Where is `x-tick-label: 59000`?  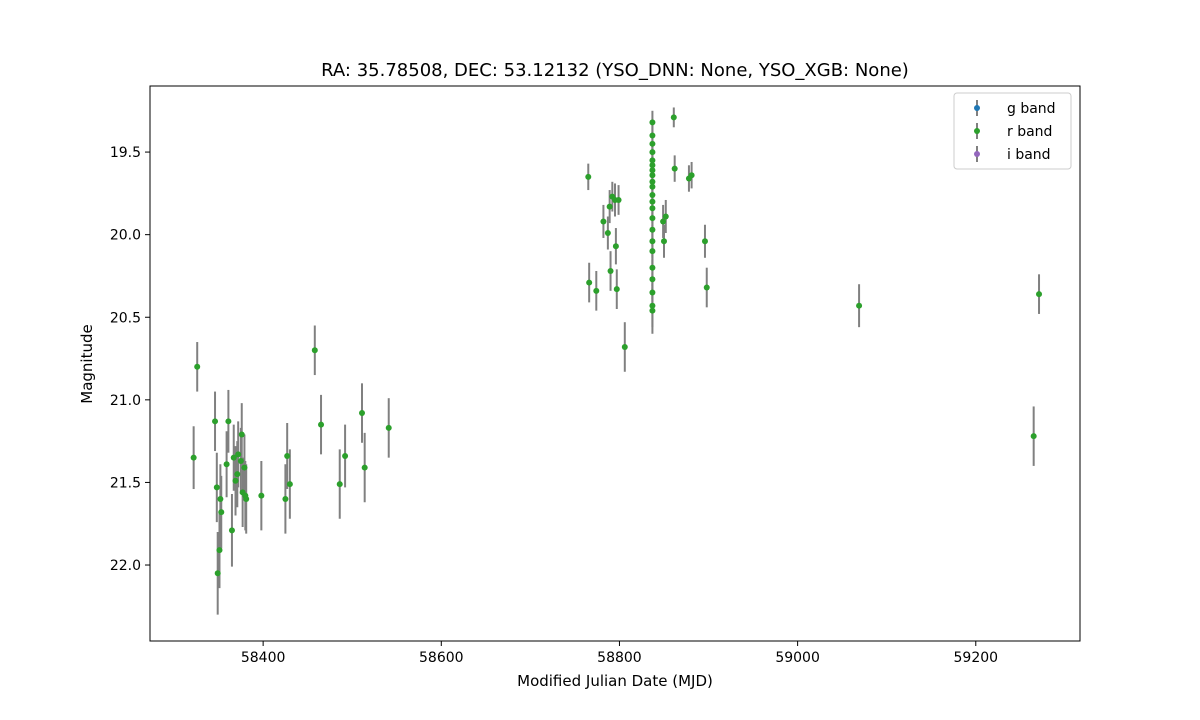
x-tick-label: 59000 is located at coordinates (797, 658).